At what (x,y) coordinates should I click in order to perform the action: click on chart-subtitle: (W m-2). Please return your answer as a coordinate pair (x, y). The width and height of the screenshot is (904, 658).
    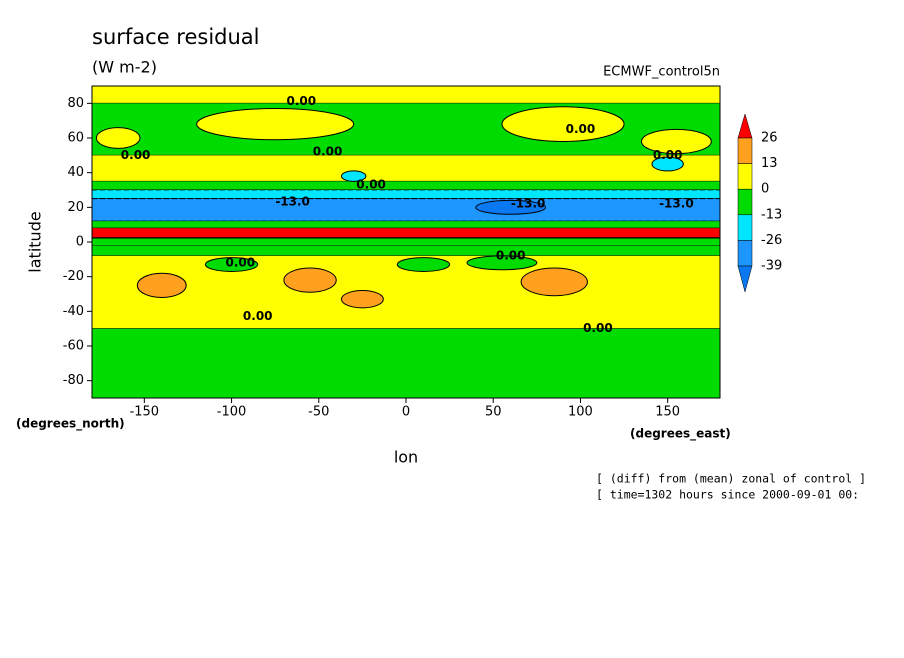
    Looking at the image, I should click on (124, 67).